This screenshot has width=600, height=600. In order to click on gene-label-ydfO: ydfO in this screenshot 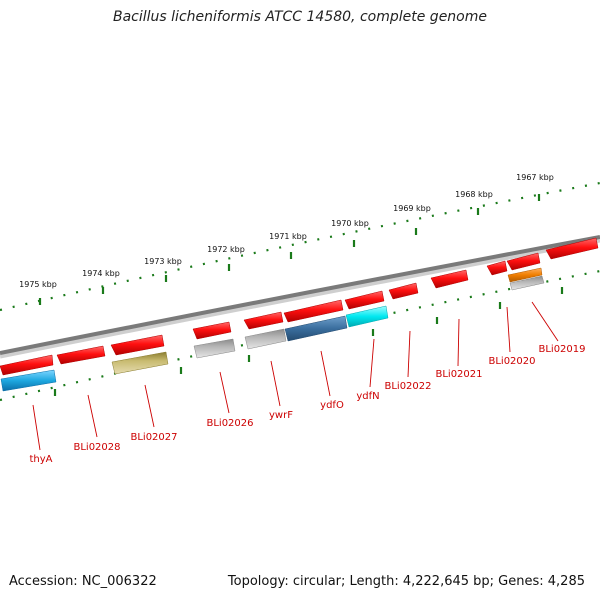, I will do `click(332, 405)`.